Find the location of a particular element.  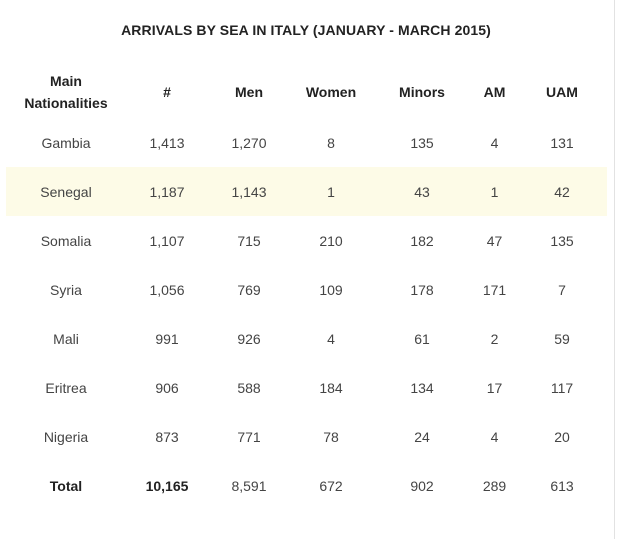

cell-uam: 135 is located at coordinates (562, 240).